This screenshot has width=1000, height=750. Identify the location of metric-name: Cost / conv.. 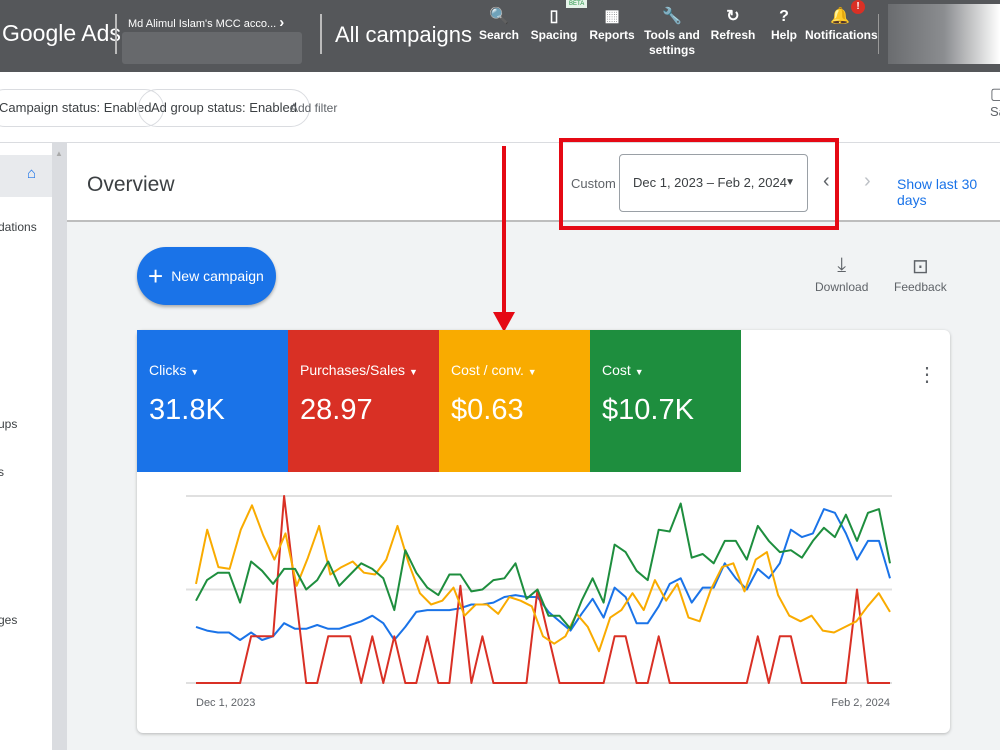
(487, 370).